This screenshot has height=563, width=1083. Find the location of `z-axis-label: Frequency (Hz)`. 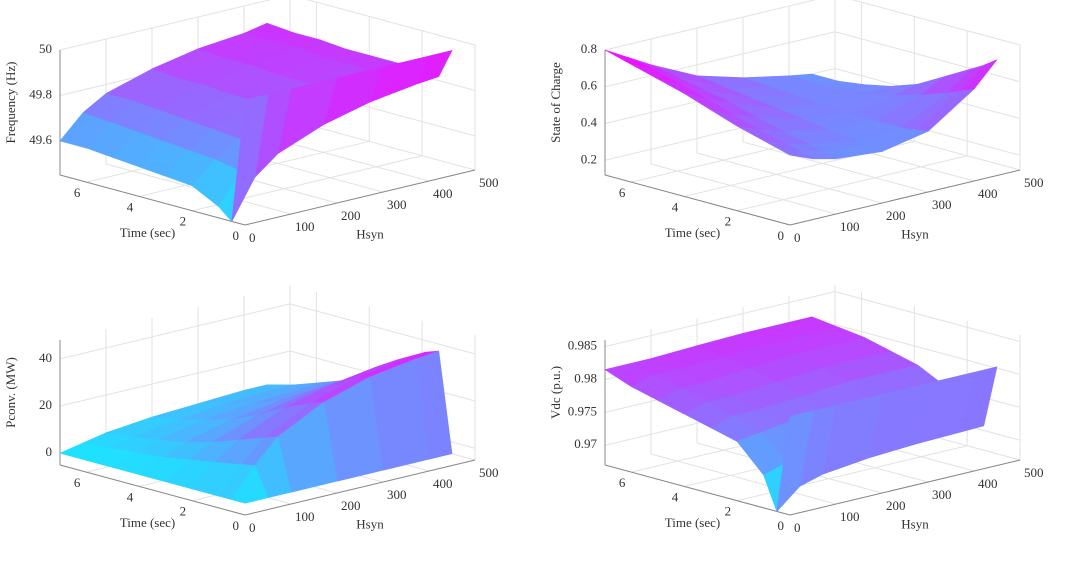

z-axis-label: Frequency (Hz) is located at coordinates (10, 103).